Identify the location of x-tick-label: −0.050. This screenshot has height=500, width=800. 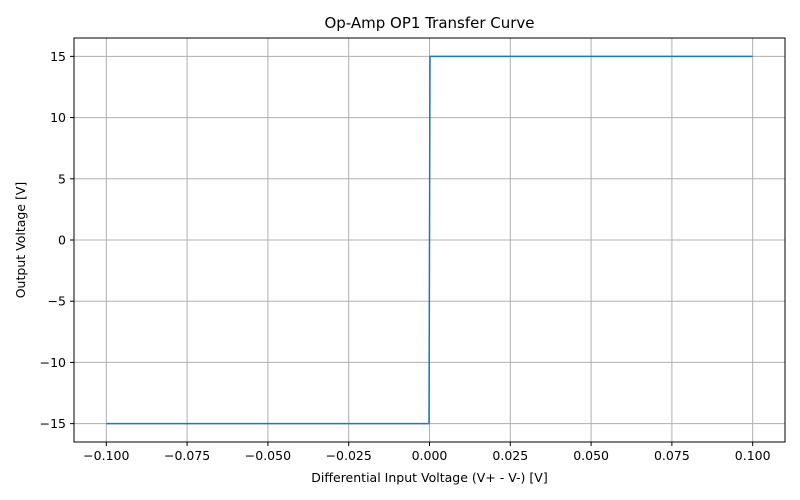
(268, 455).